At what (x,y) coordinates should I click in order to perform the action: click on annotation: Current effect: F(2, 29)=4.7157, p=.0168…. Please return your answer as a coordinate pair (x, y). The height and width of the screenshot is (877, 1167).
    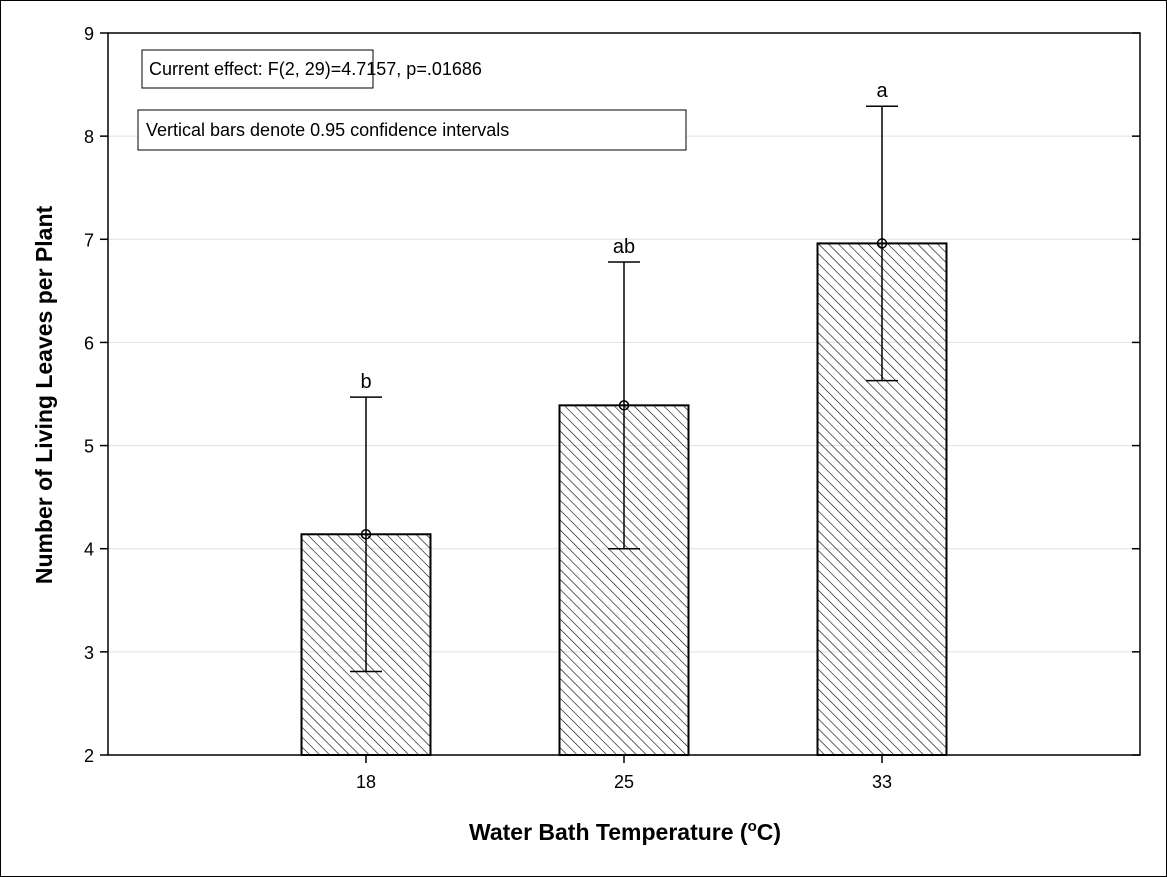
    Looking at the image, I should click on (315, 69).